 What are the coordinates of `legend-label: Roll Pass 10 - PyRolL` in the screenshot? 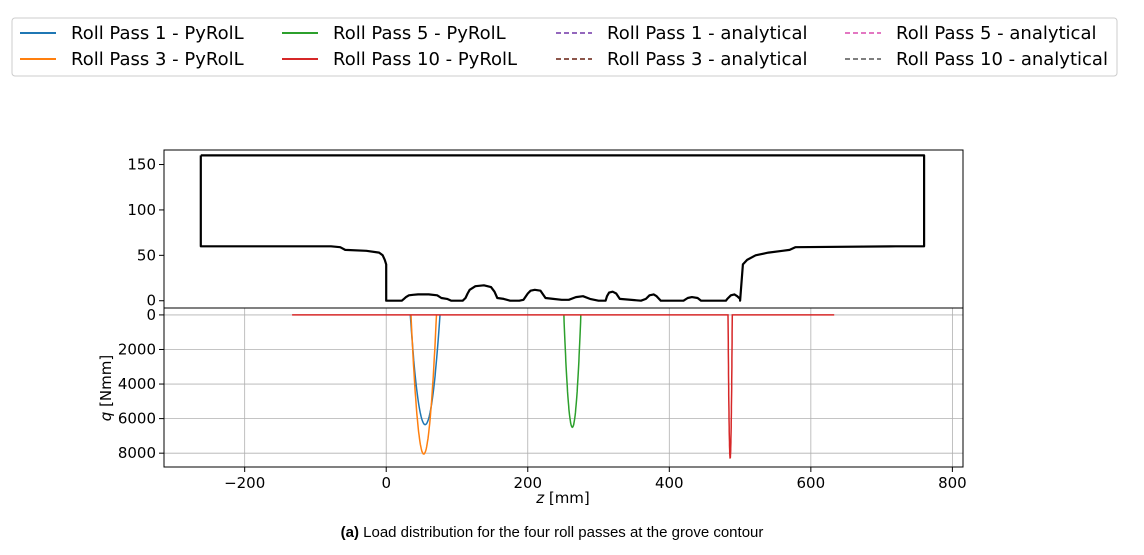 It's located at (425, 59).